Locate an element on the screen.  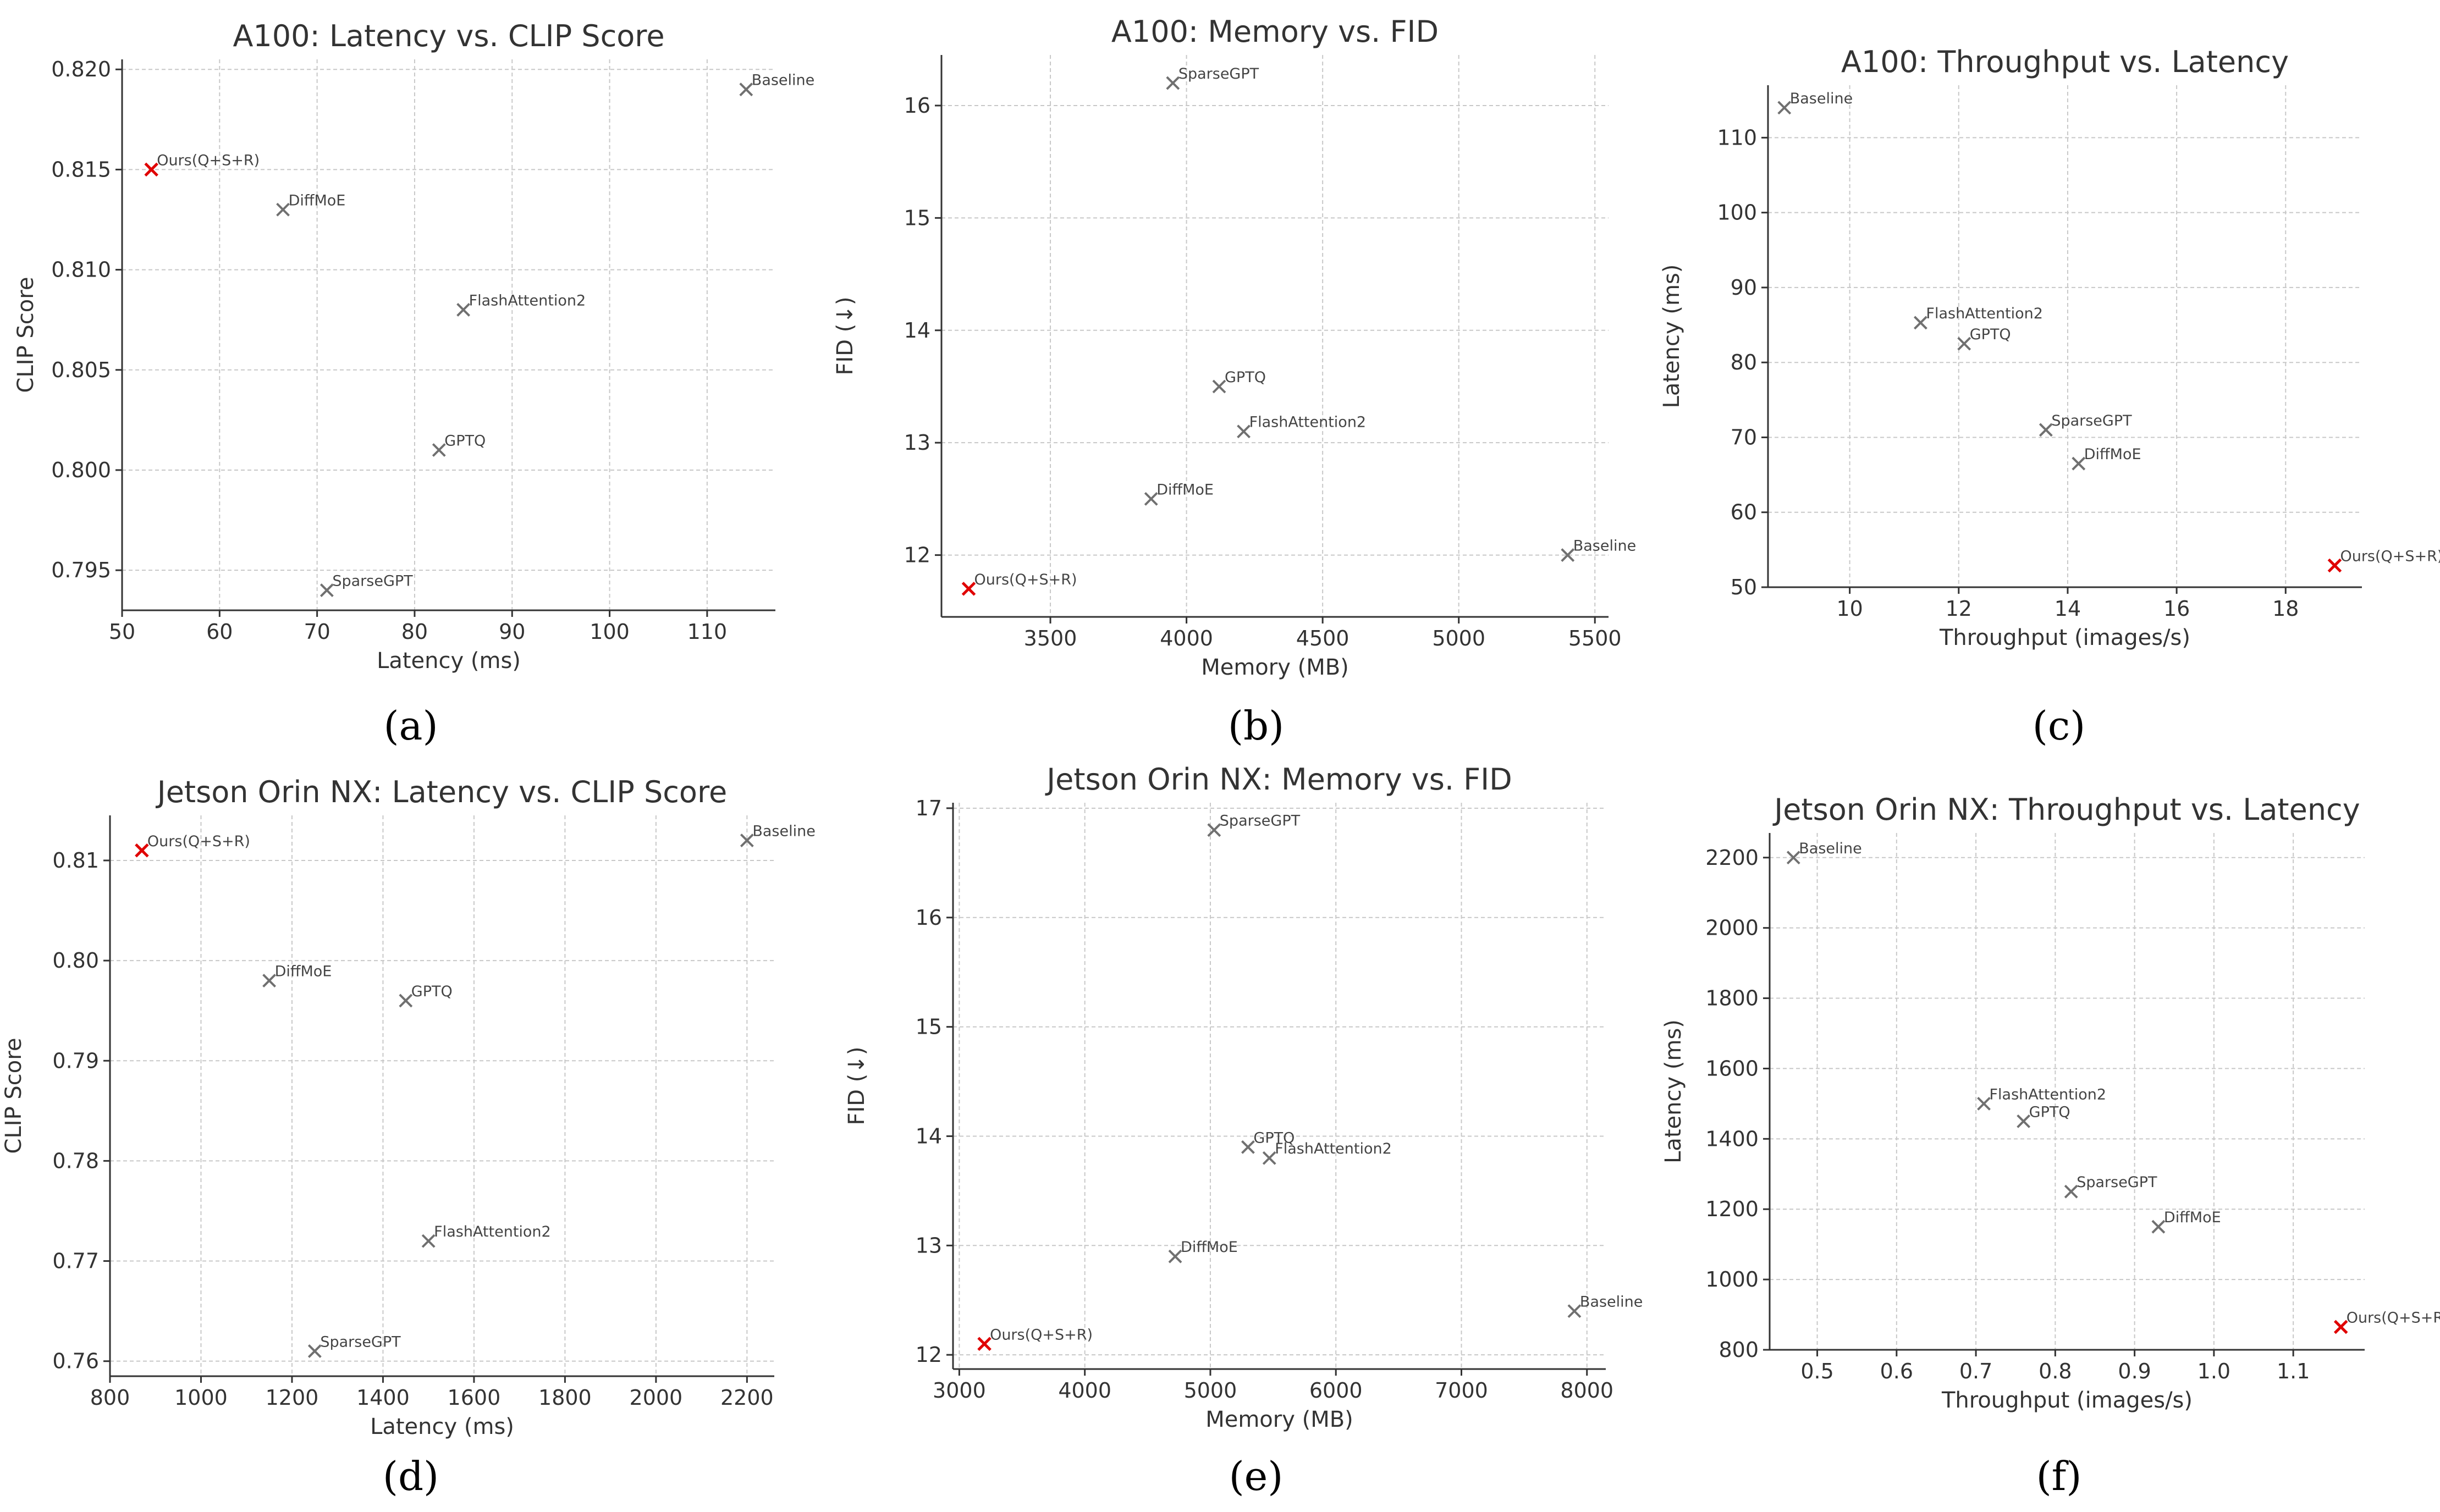
x-tick-label: 1200 is located at coordinates (293, 1398).